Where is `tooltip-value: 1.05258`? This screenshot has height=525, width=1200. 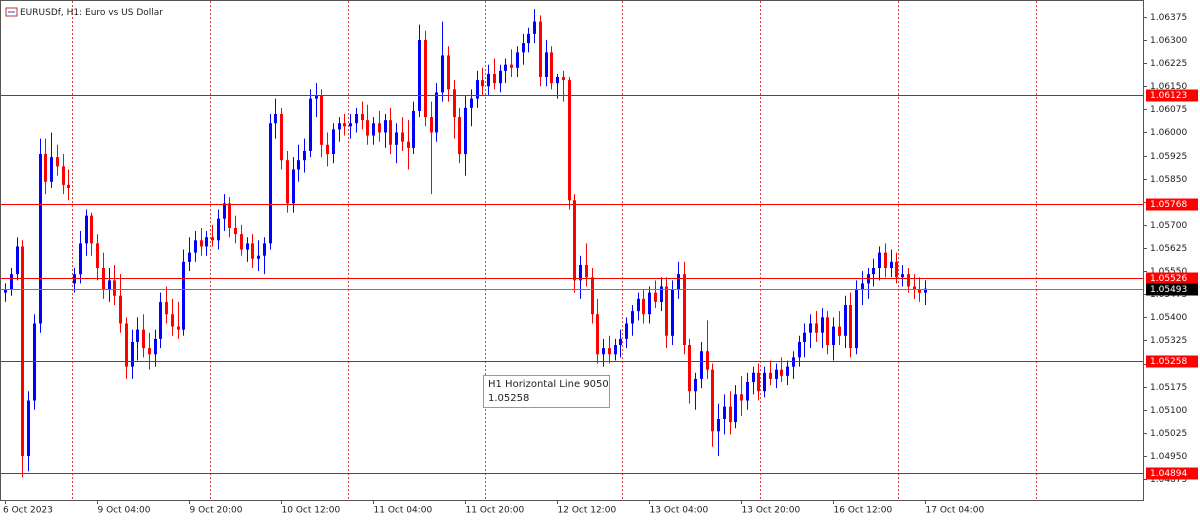 tooltip-value: 1.05258 is located at coordinates (508, 398).